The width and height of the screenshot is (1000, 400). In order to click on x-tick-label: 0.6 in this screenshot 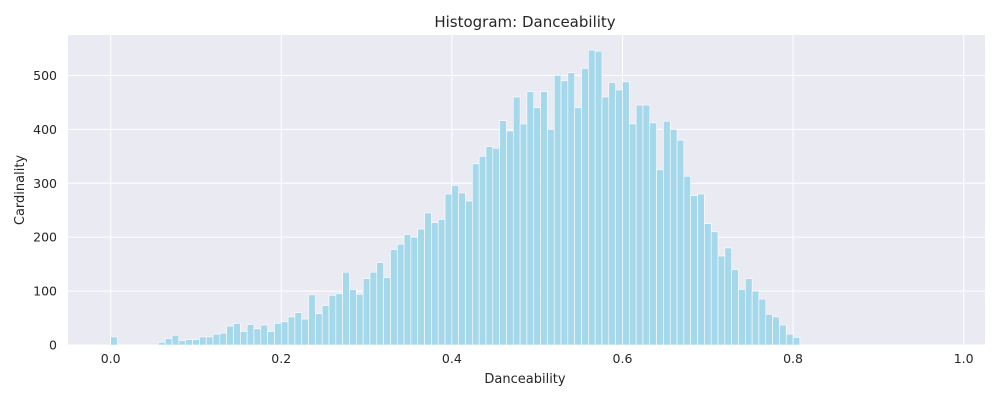, I will do `click(623, 358)`.